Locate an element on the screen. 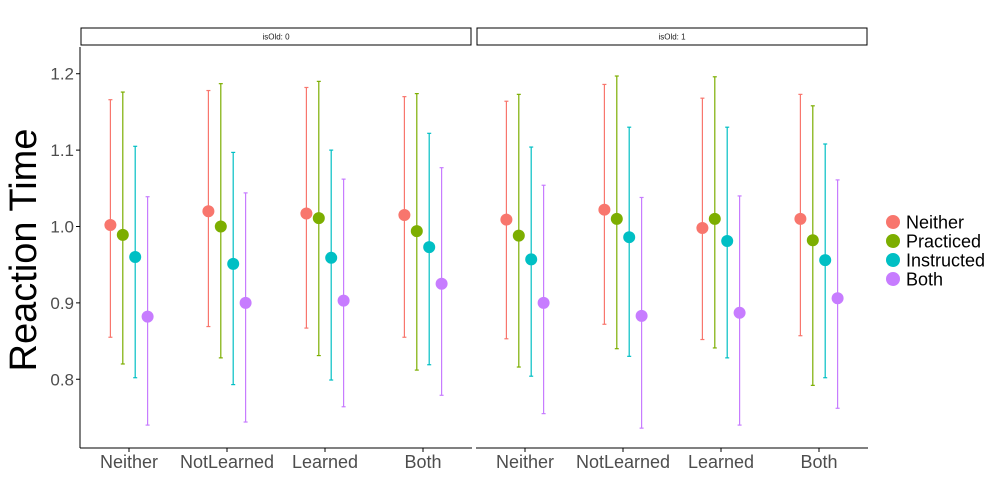 The height and width of the screenshot is (500, 1000). facet-strip-label: isOld: 1 is located at coordinates (672, 37).